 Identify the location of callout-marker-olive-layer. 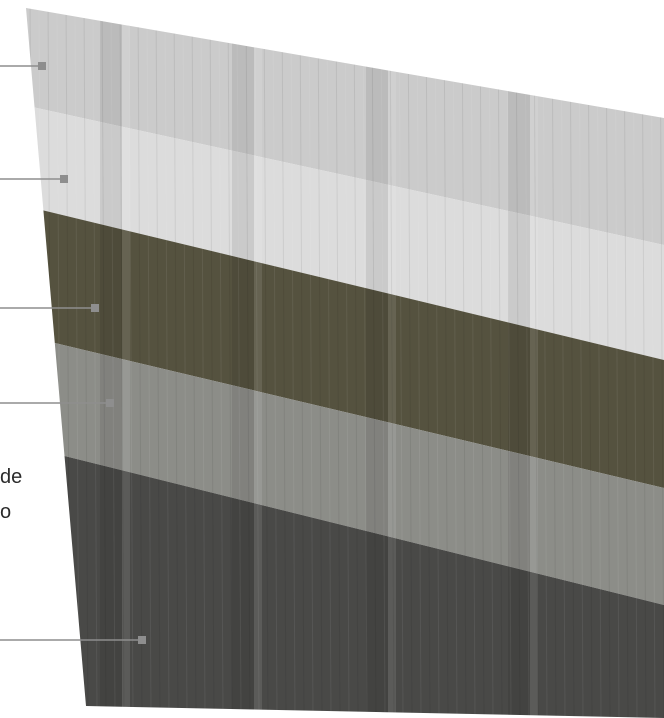
(95, 308).